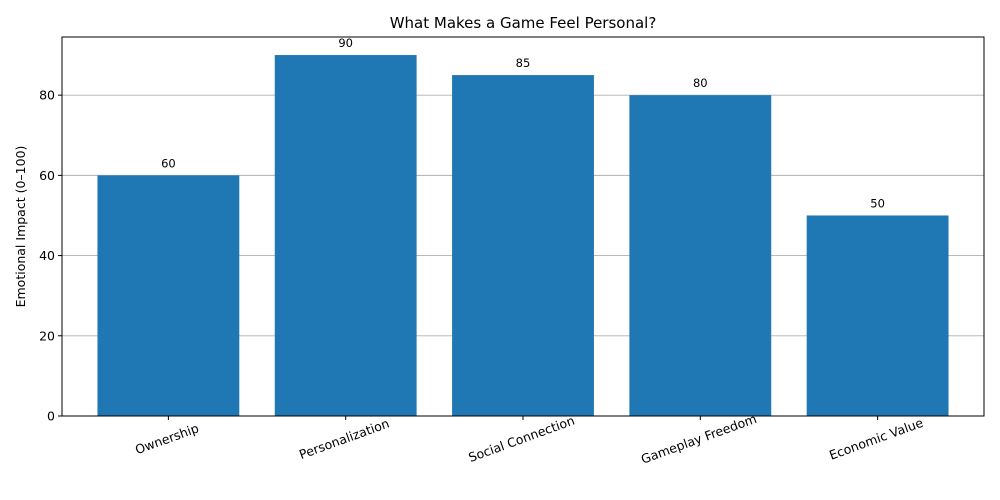 Image resolution: width=1000 pixels, height=500 pixels. What do you see at coordinates (47, 175) in the screenshot?
I see `y-tick-label: 60` at bounding box center [47, 175].